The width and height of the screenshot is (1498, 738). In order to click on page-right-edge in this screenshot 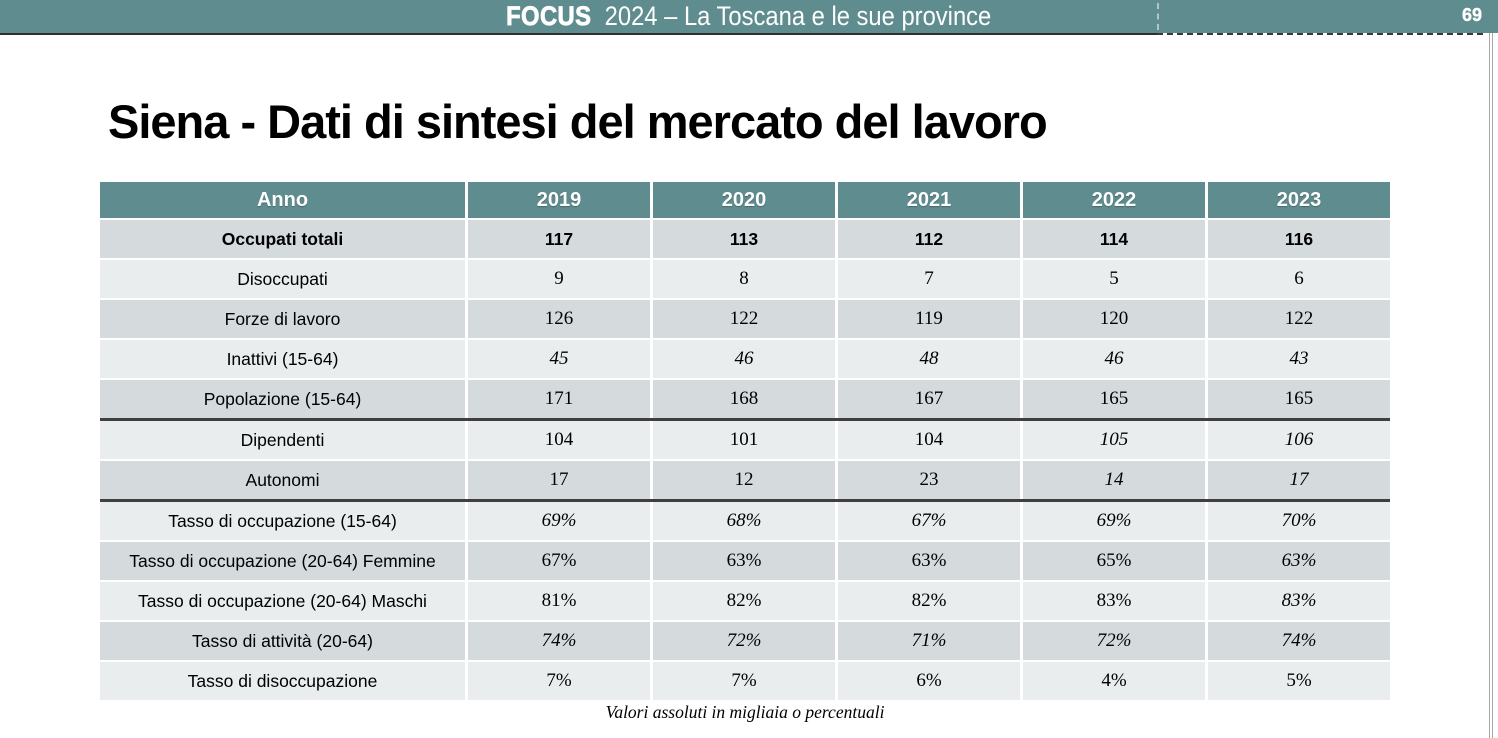, I will do `click(1491, 385)`.